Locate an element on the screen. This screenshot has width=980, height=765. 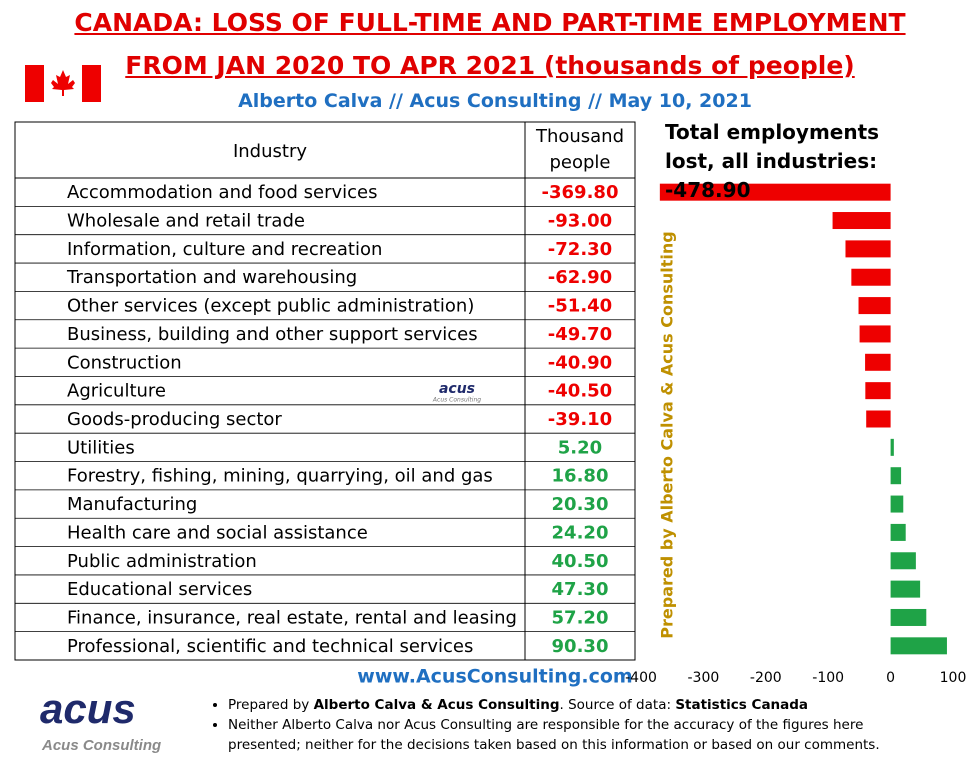
note-text: Alberto Calva & Acus Consulting is located at coordinates (436, 705).